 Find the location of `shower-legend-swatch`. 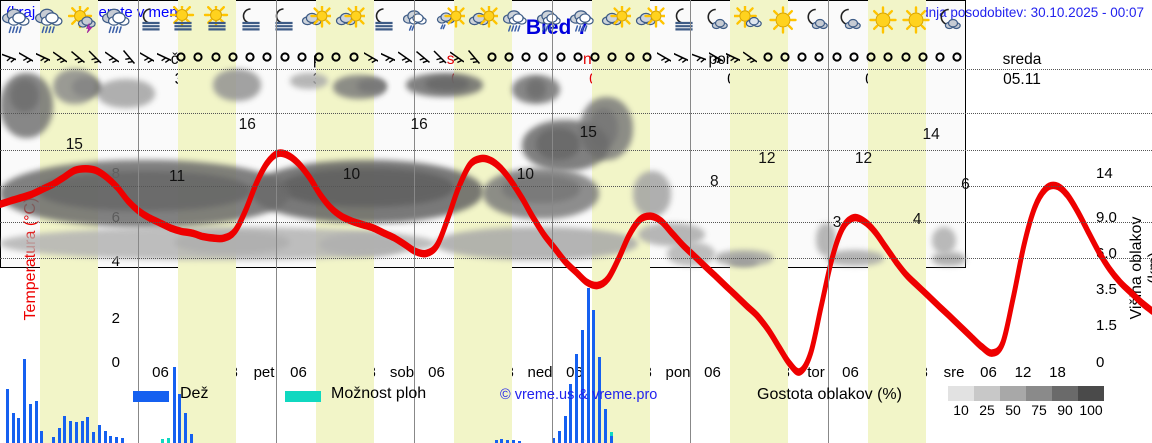

shower-legend-swatch is located at coordinates (303, 396).